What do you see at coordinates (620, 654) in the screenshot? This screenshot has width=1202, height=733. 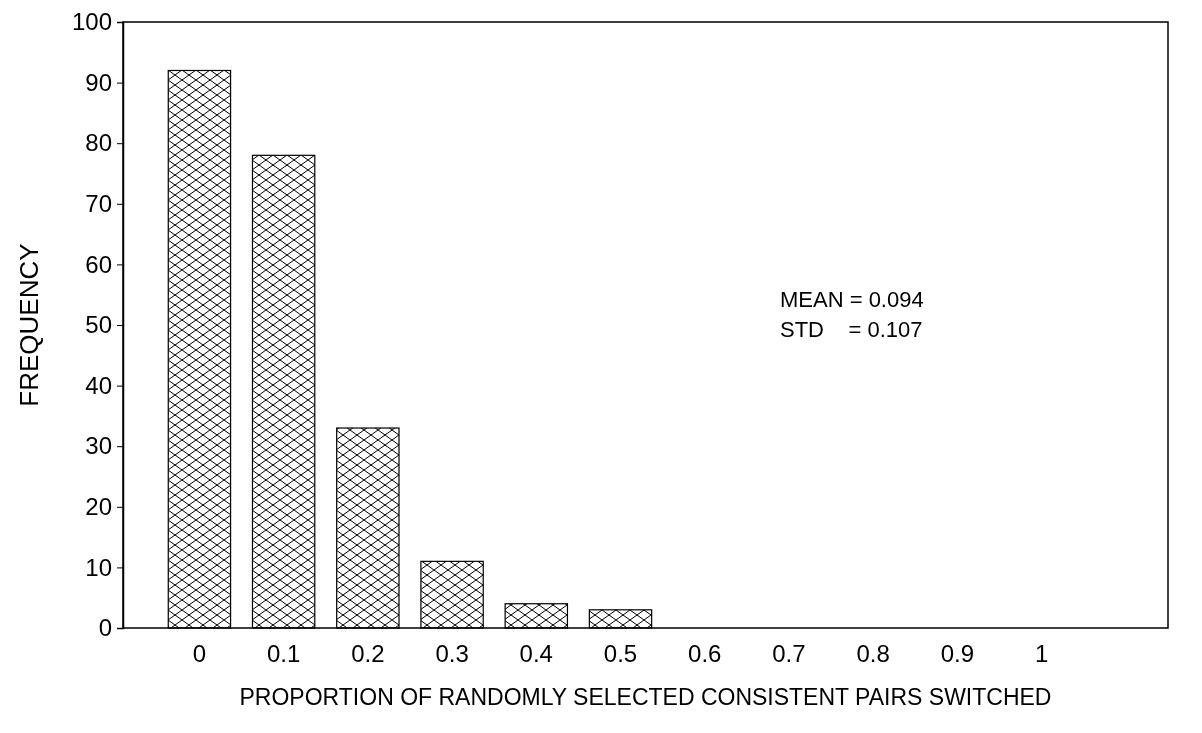 I see `x-tick-label: 0.5` at bounding box center [620, 654].